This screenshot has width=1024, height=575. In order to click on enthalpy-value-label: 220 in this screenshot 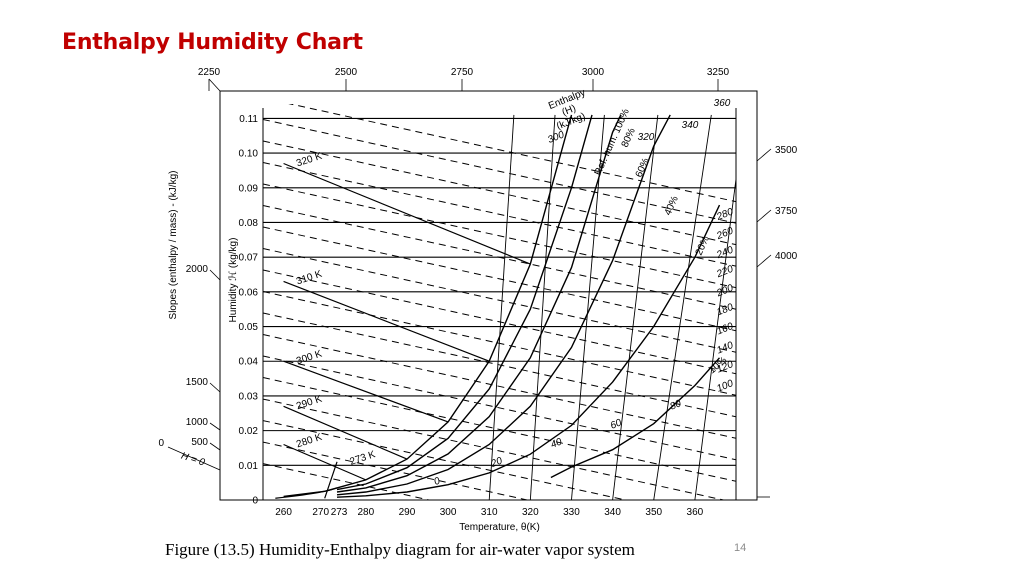, I will do `click(724, 272)`.